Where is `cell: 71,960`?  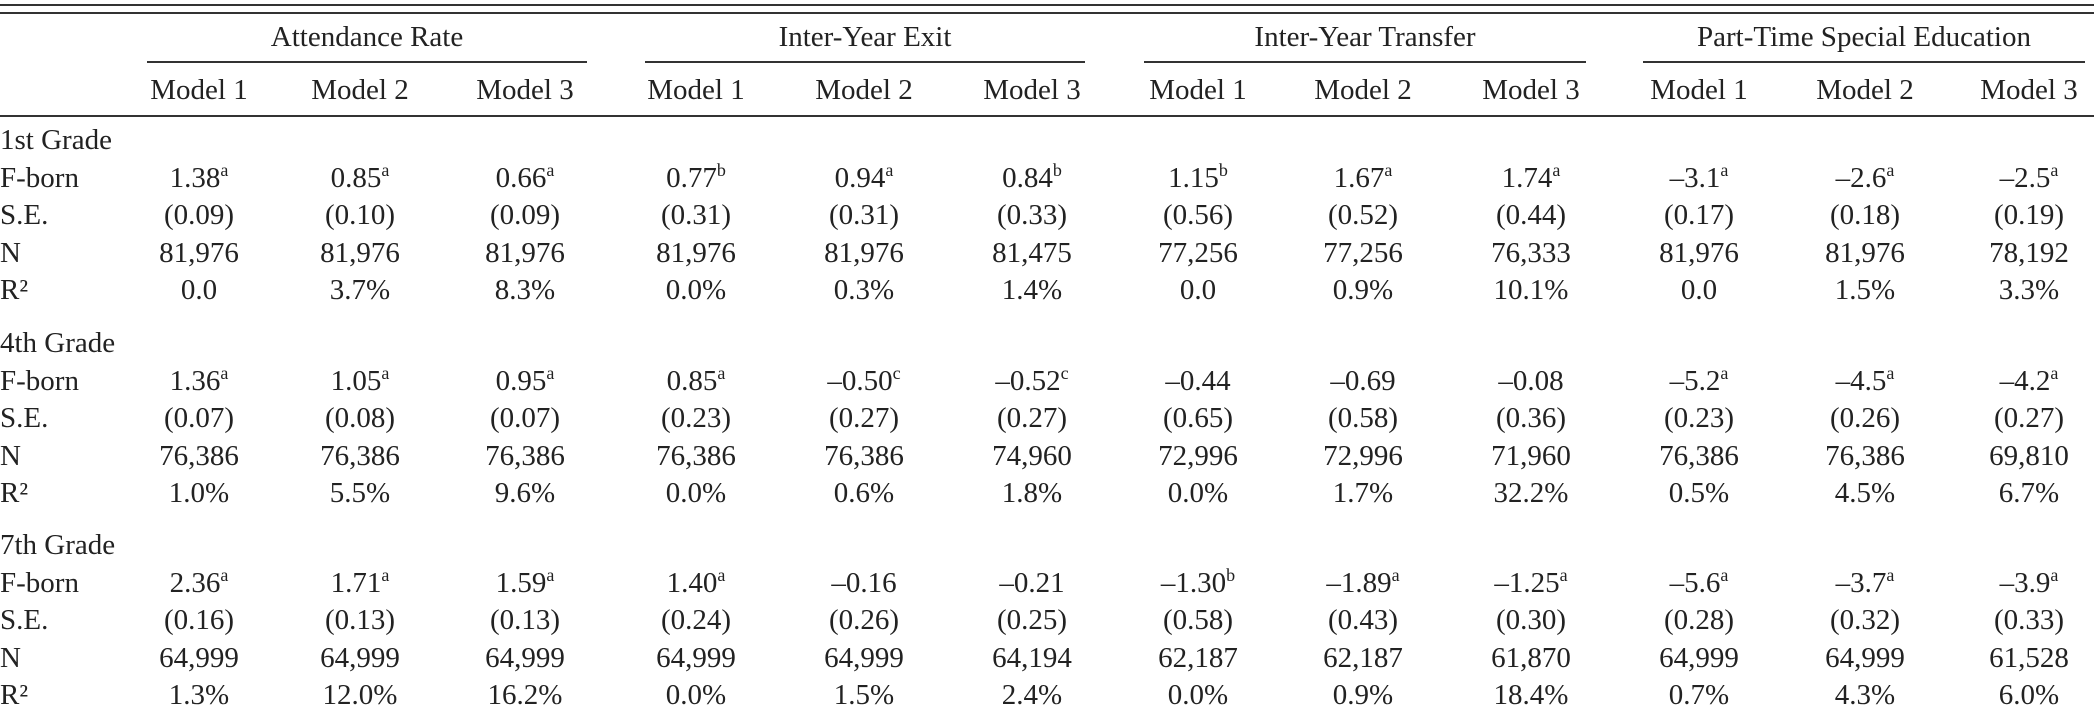
cell: 71,960 is located at coordinates (1531, 455).